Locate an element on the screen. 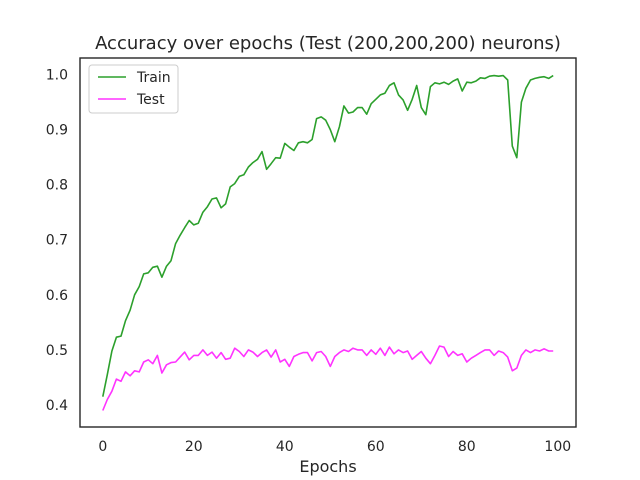  y-tick-label: 0.4 is located at coordinates (57, 406).